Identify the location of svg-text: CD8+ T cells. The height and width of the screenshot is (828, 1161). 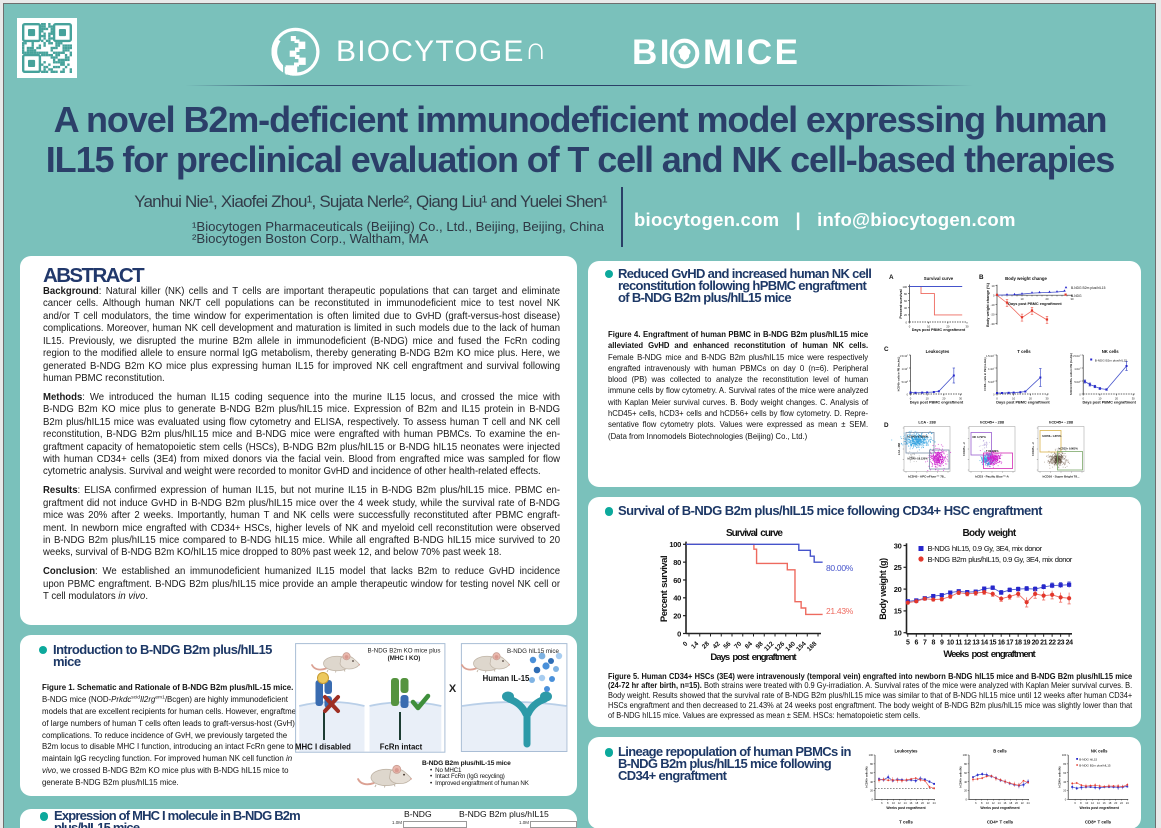
(1098, 822).